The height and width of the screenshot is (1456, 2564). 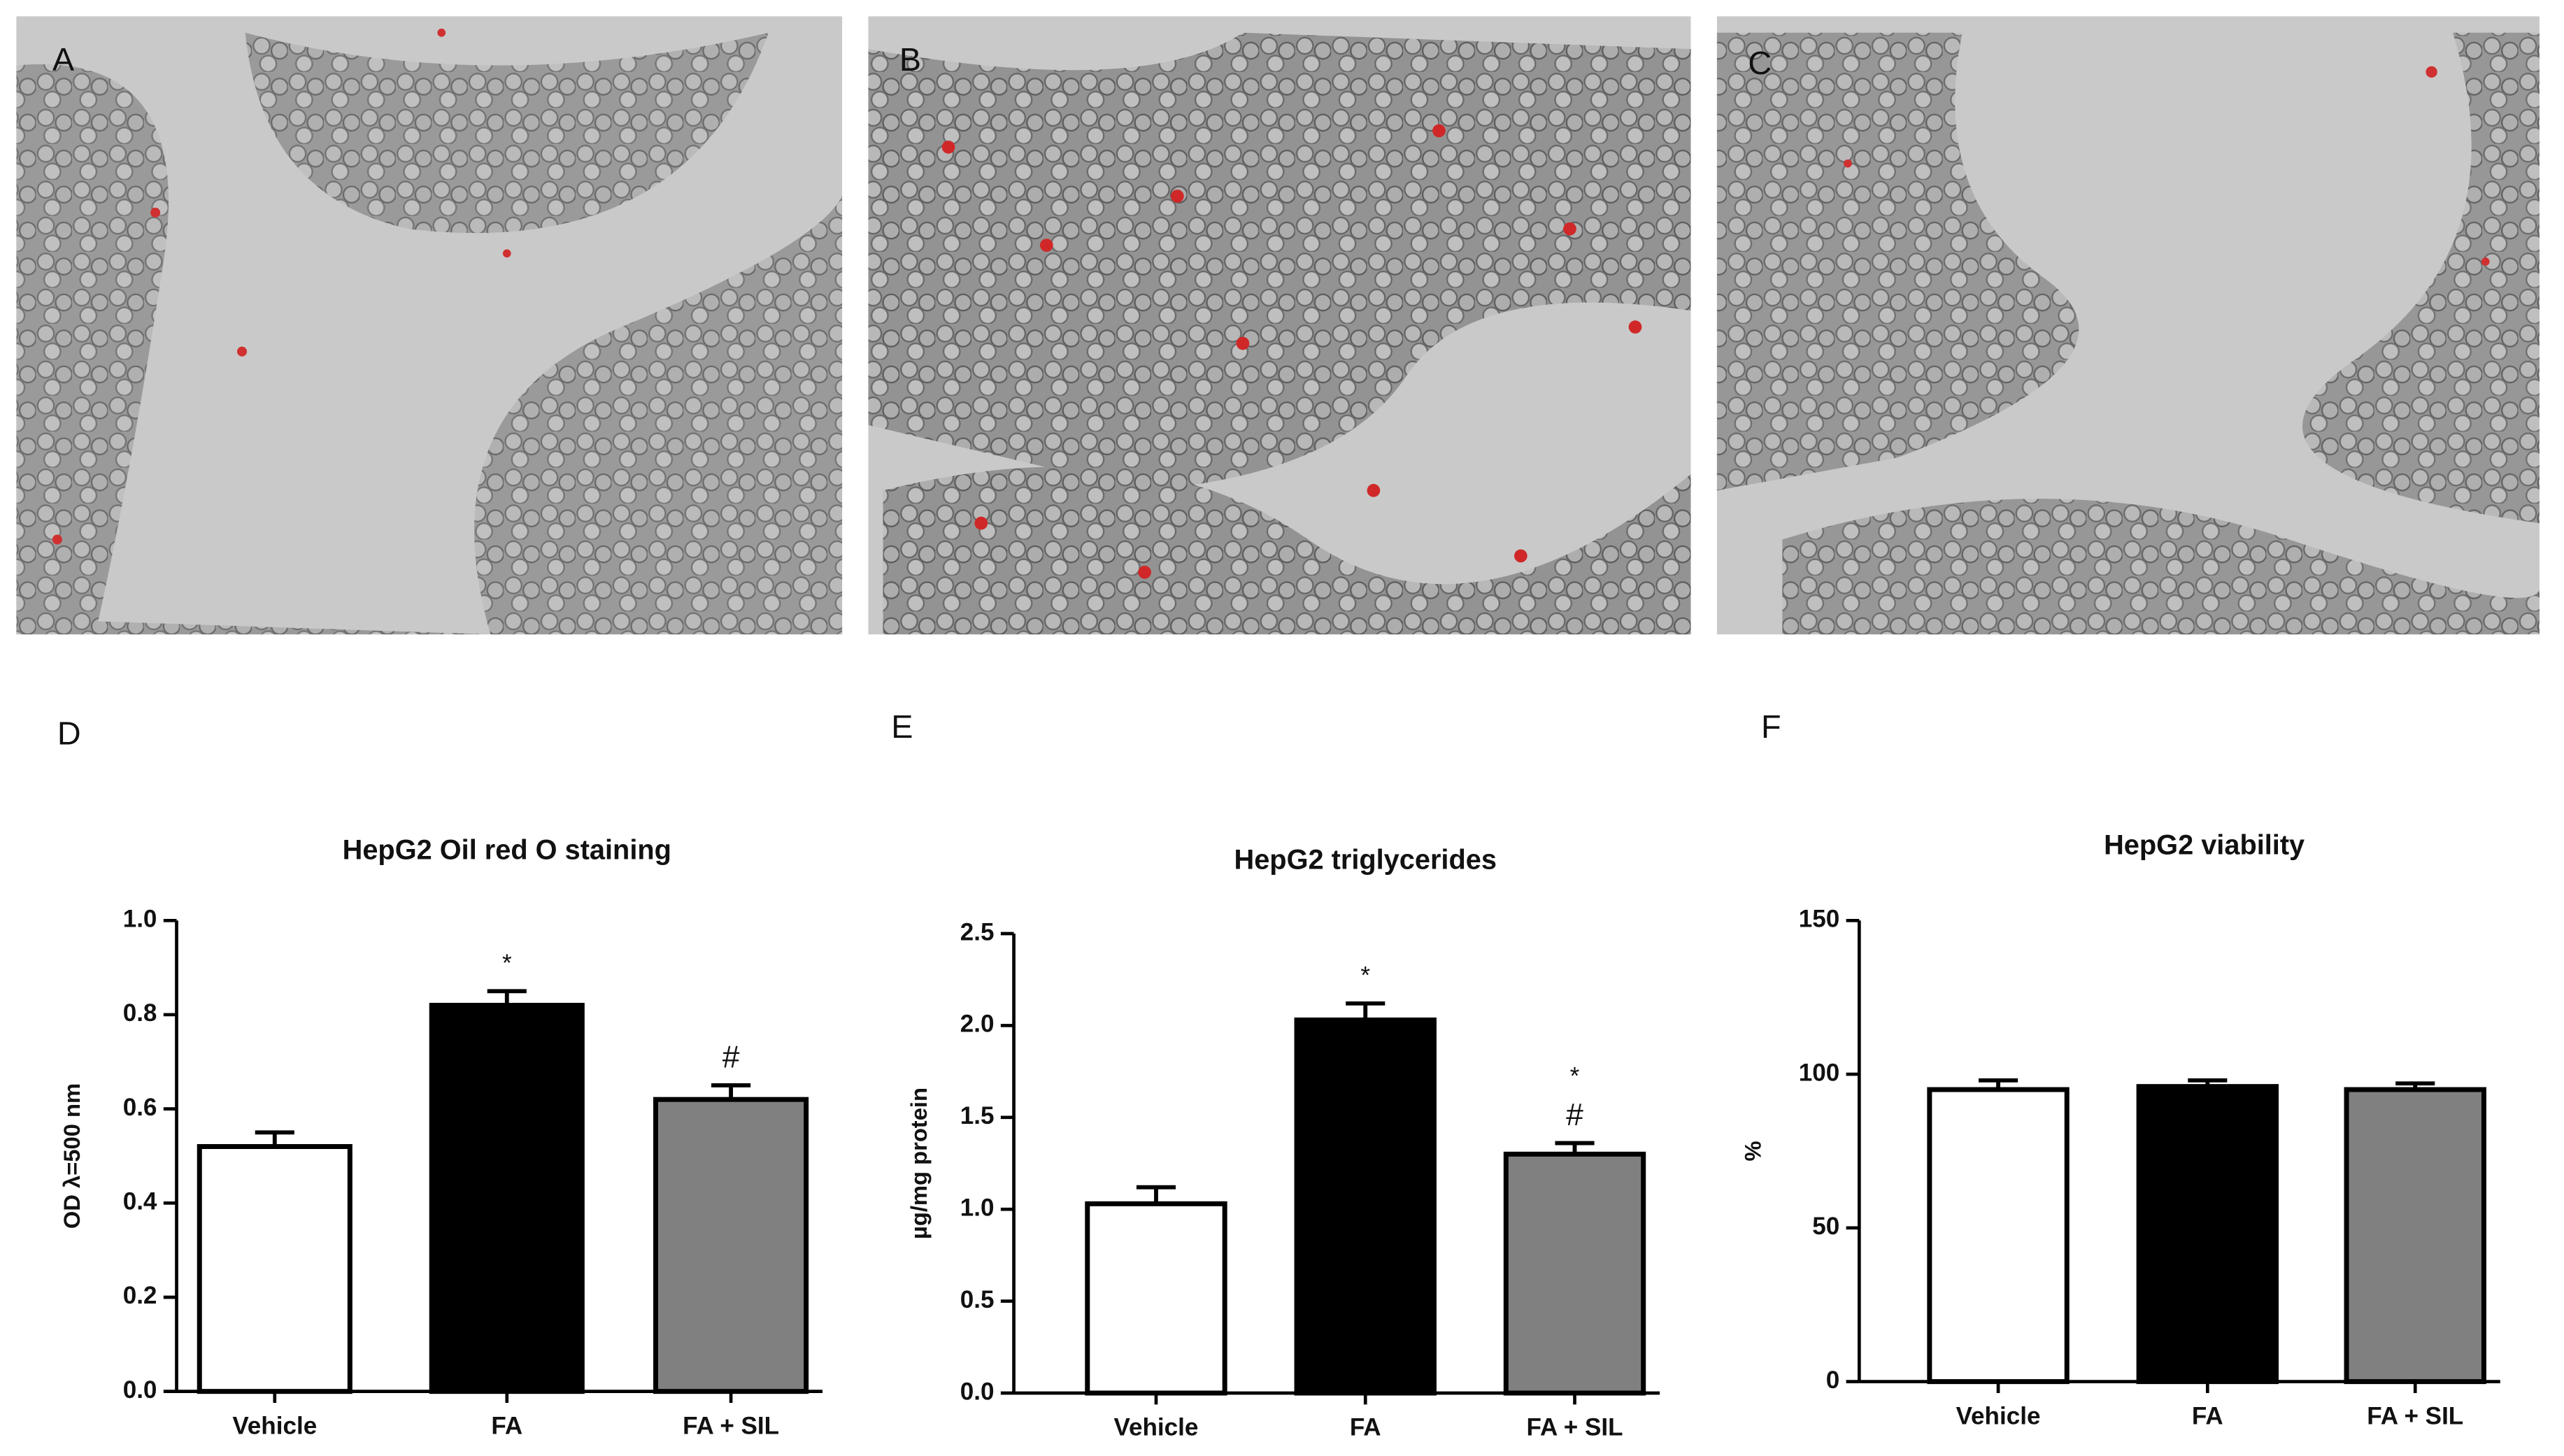 I want to click on micrograph-c, so click(x=2128, y=326).